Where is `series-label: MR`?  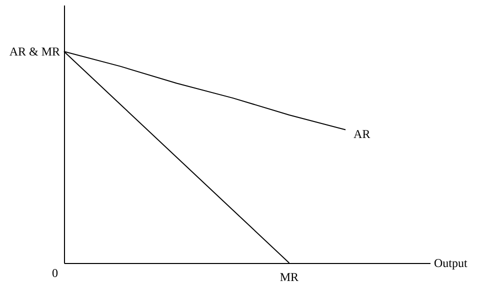
series-label: MR is located at coordinates (289, 277).